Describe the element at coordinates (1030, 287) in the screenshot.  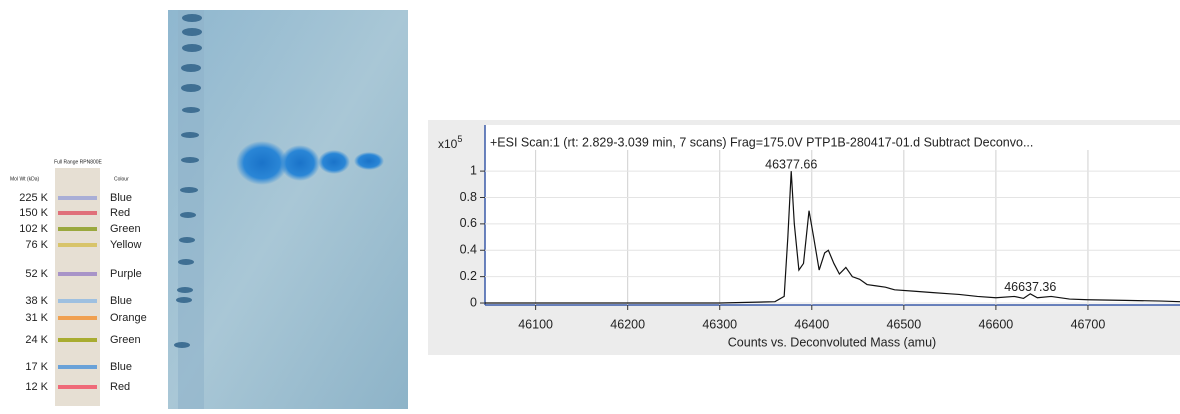
I see `peak-label: 46637.36` at that location.